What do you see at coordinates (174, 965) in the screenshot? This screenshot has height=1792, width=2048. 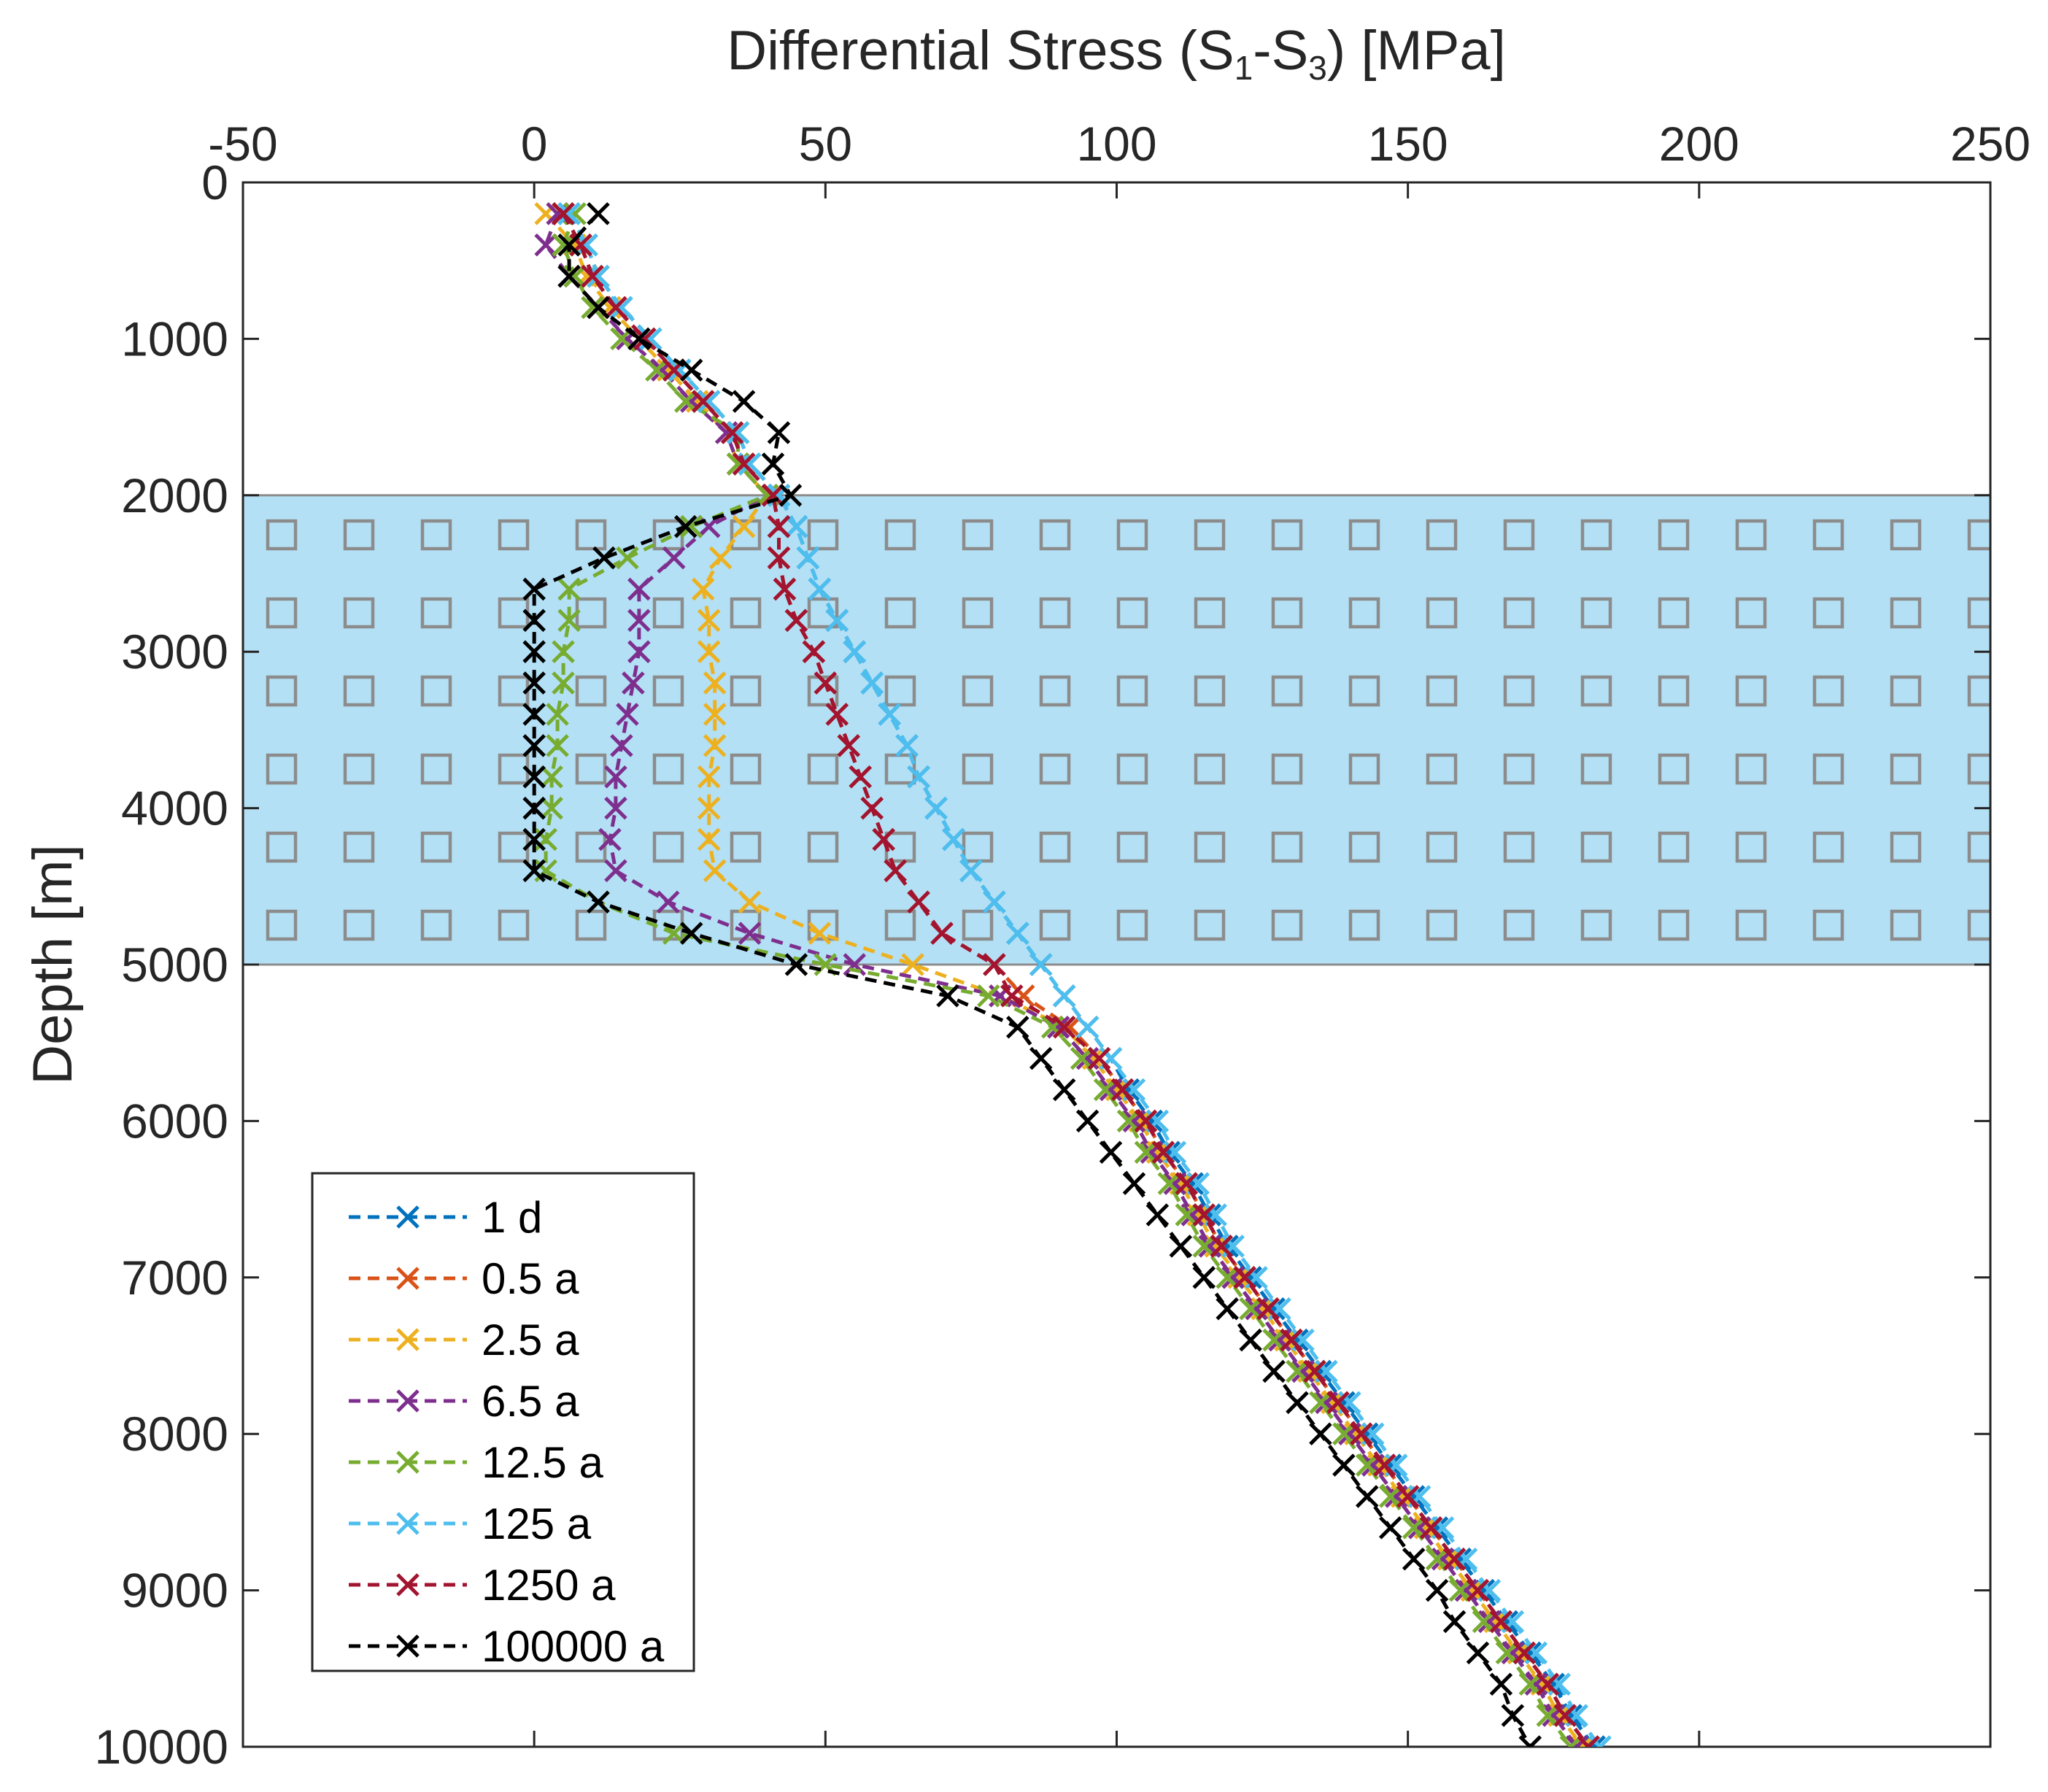 I see `y-tick-label: 5000` at bounding box center [174, 965].